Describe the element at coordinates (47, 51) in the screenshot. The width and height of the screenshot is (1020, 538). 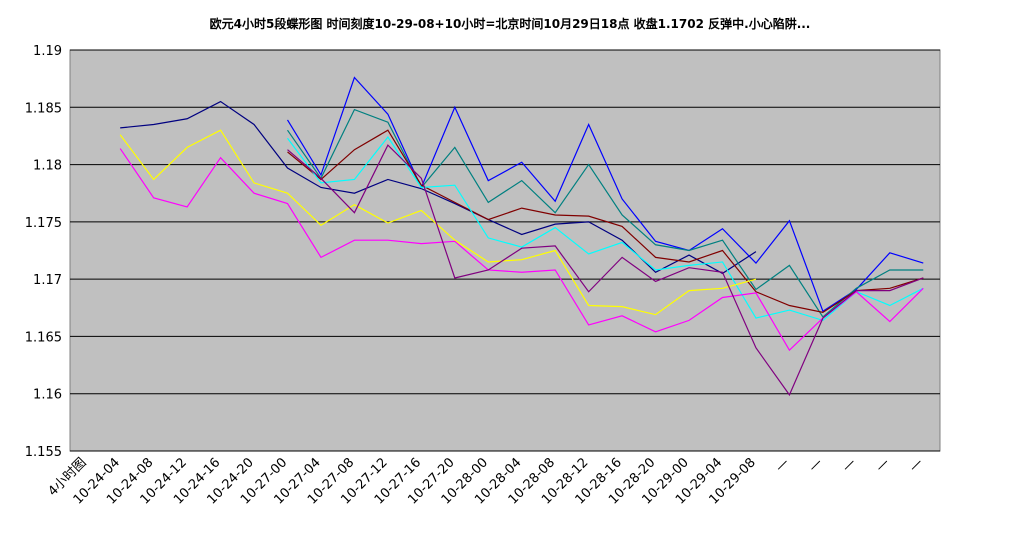
I see `y-tick-label: 1.19` at that location.